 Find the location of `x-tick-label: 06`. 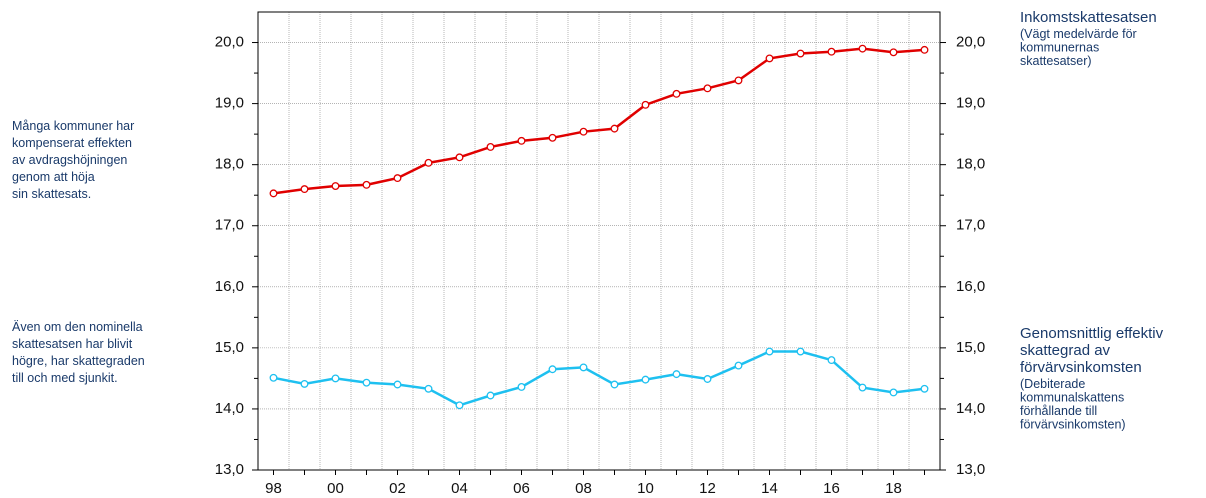

x-tick-label: 06 is located at coordinates (521, 488).